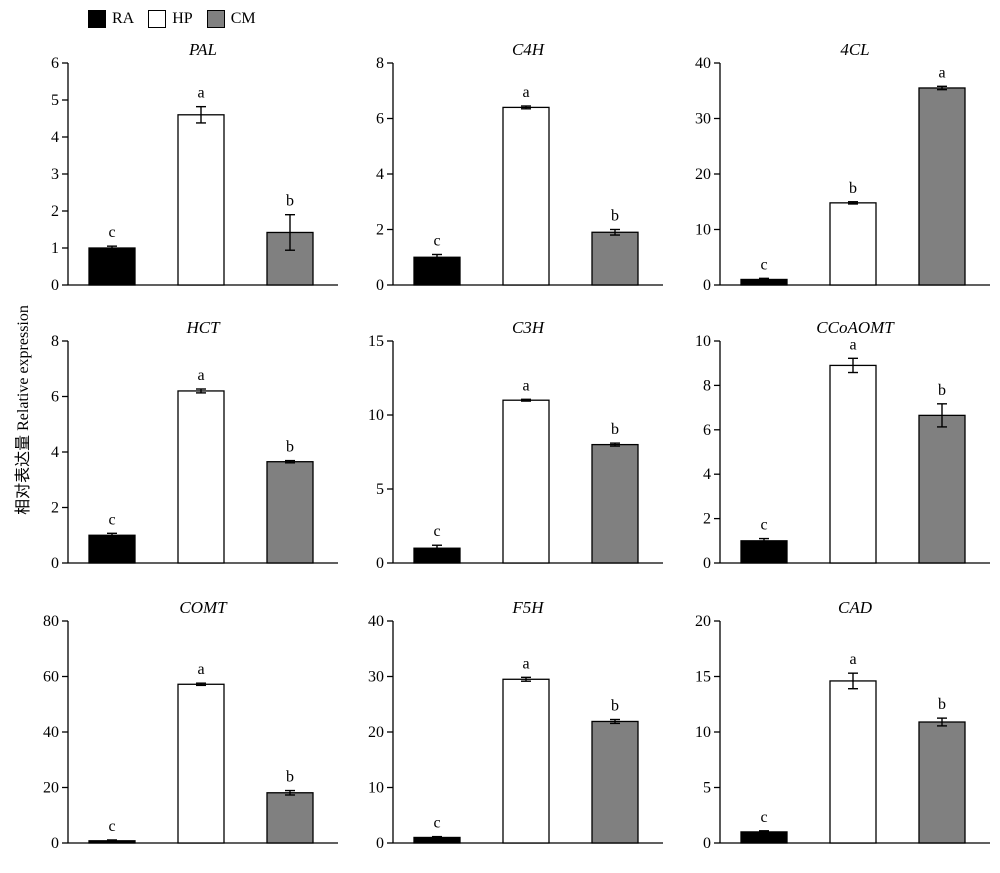 Image resolution: width=1000 pixels, height=873 pixels. What do you see at coordinates (55, 285) in the screenshot?
I see `chart-1-y-tick-label-0: 0` at bounding box center [55, 285].